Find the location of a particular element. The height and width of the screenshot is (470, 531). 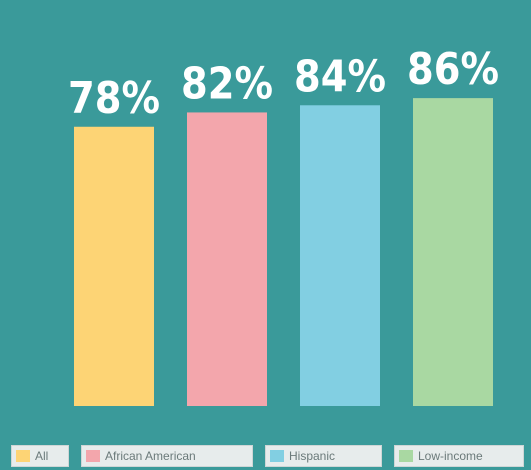

legend-swatch-hispanic is located at coordinates (277, 456).